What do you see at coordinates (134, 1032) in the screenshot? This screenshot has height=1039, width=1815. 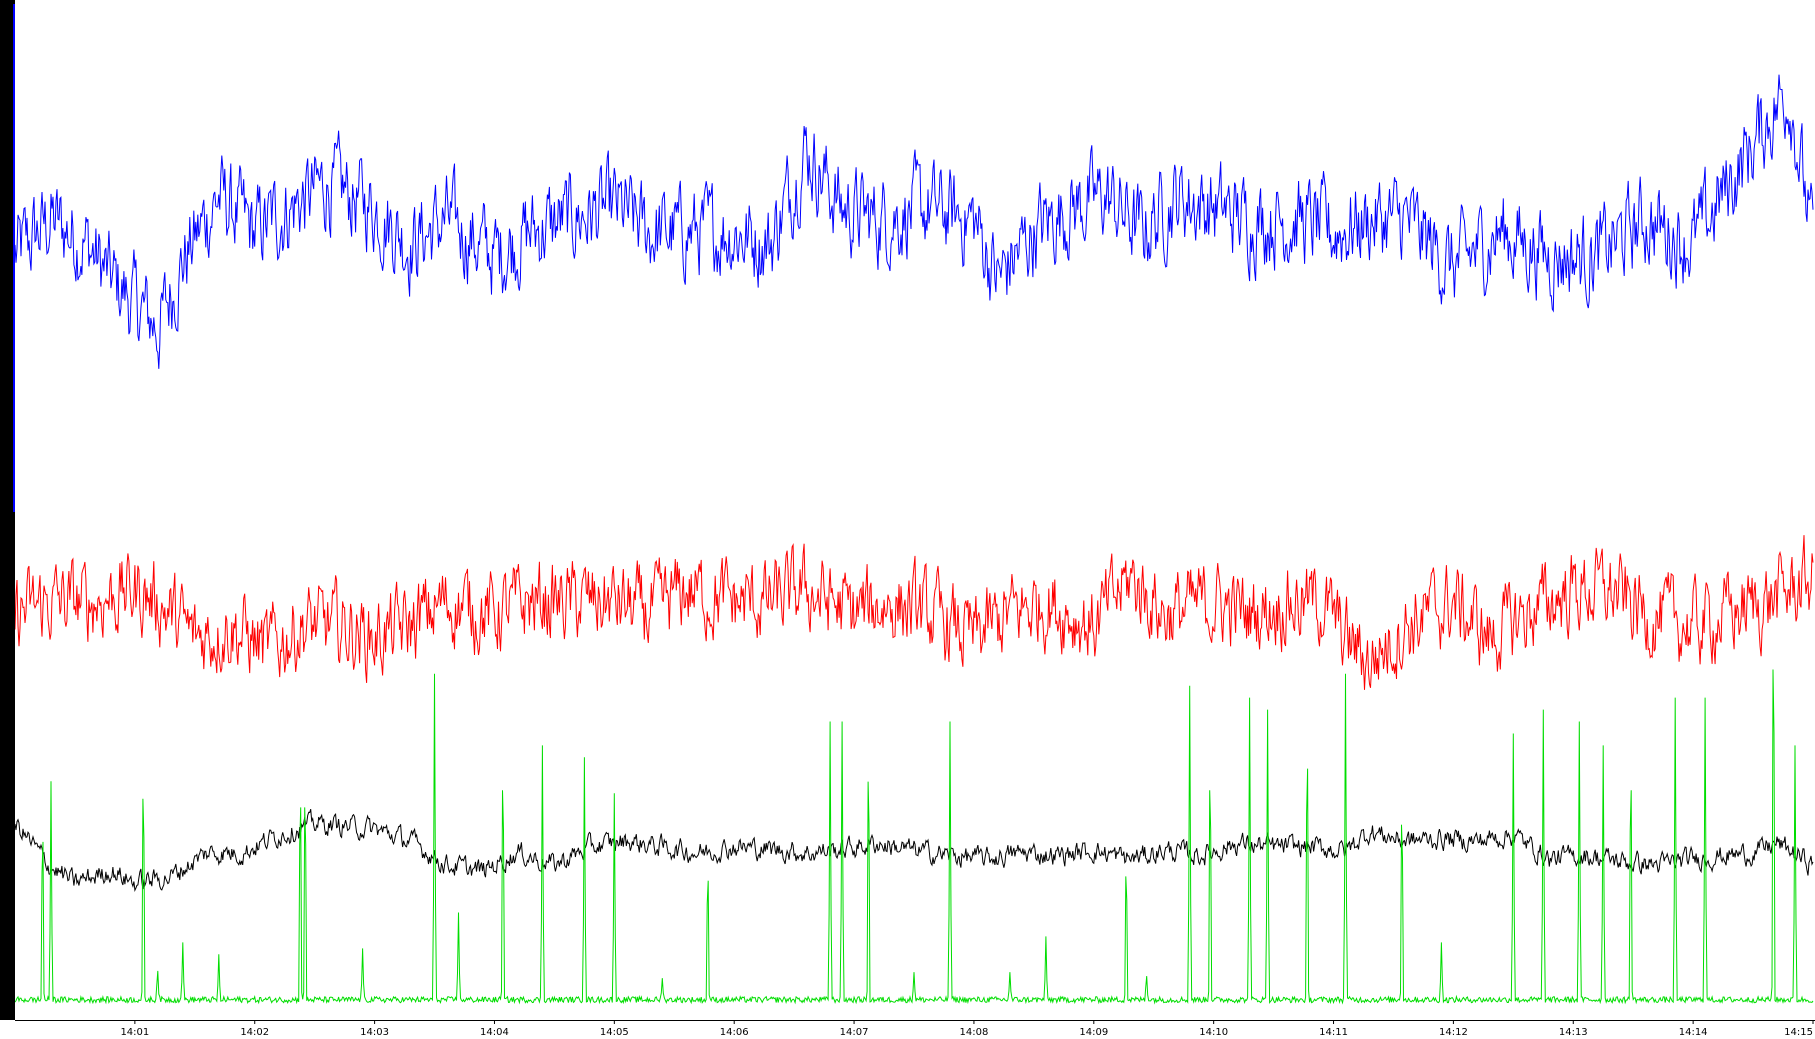 I see `x-tick-label: 14:01` at bounding box center [134, 1032].